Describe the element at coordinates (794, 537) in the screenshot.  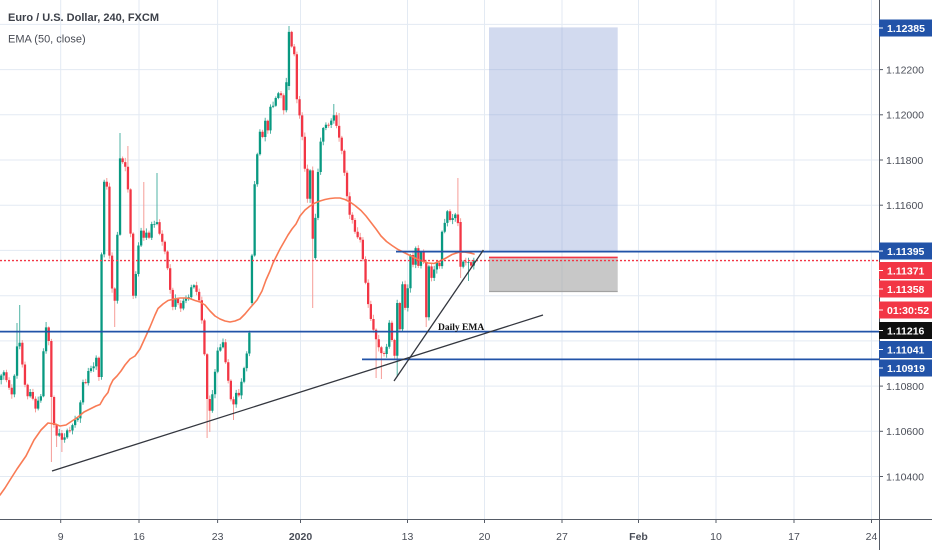
I see `svg-text: 17` at that location.